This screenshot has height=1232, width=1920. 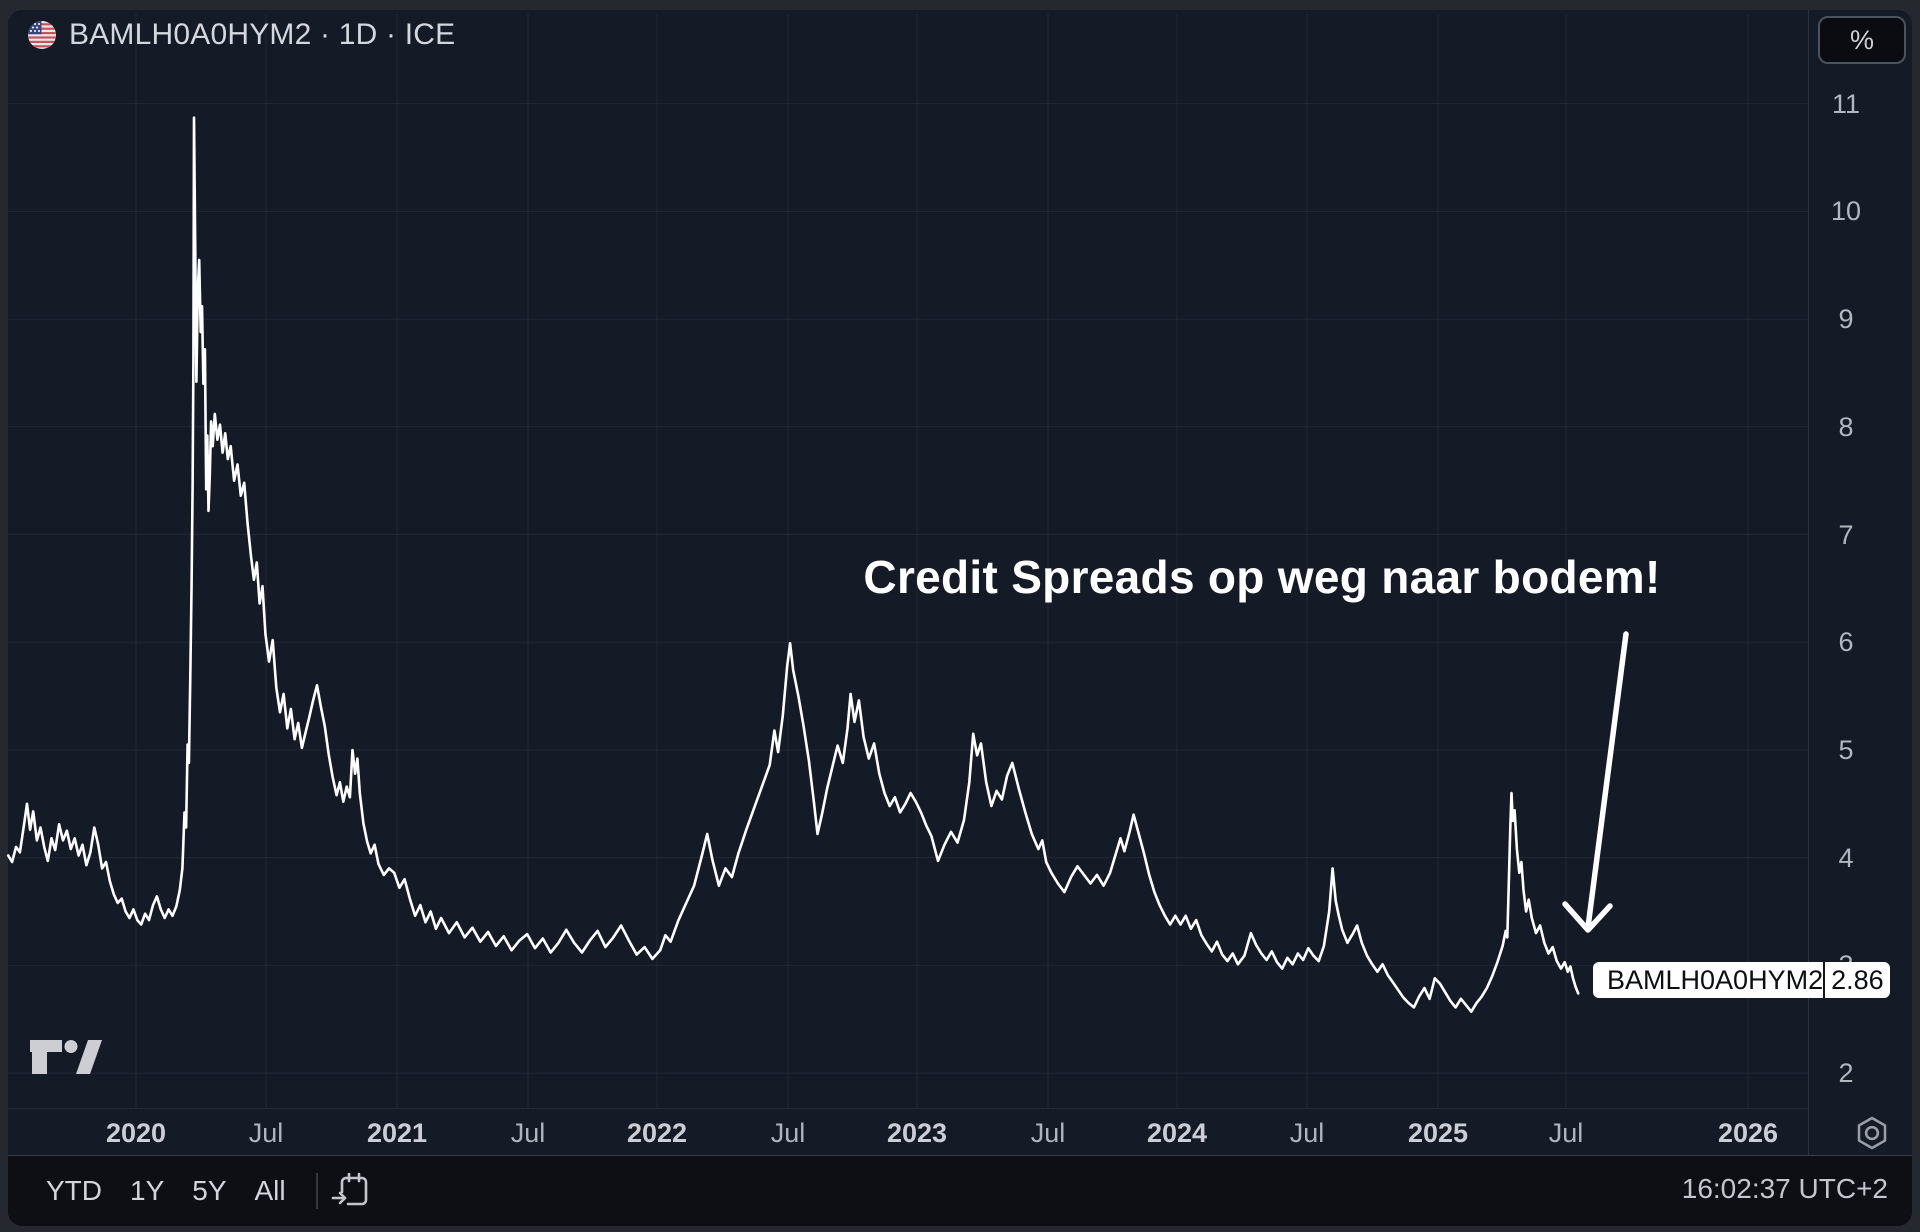 I want to click on price-scale-unit-button: %, so click(x=1862, y=40).